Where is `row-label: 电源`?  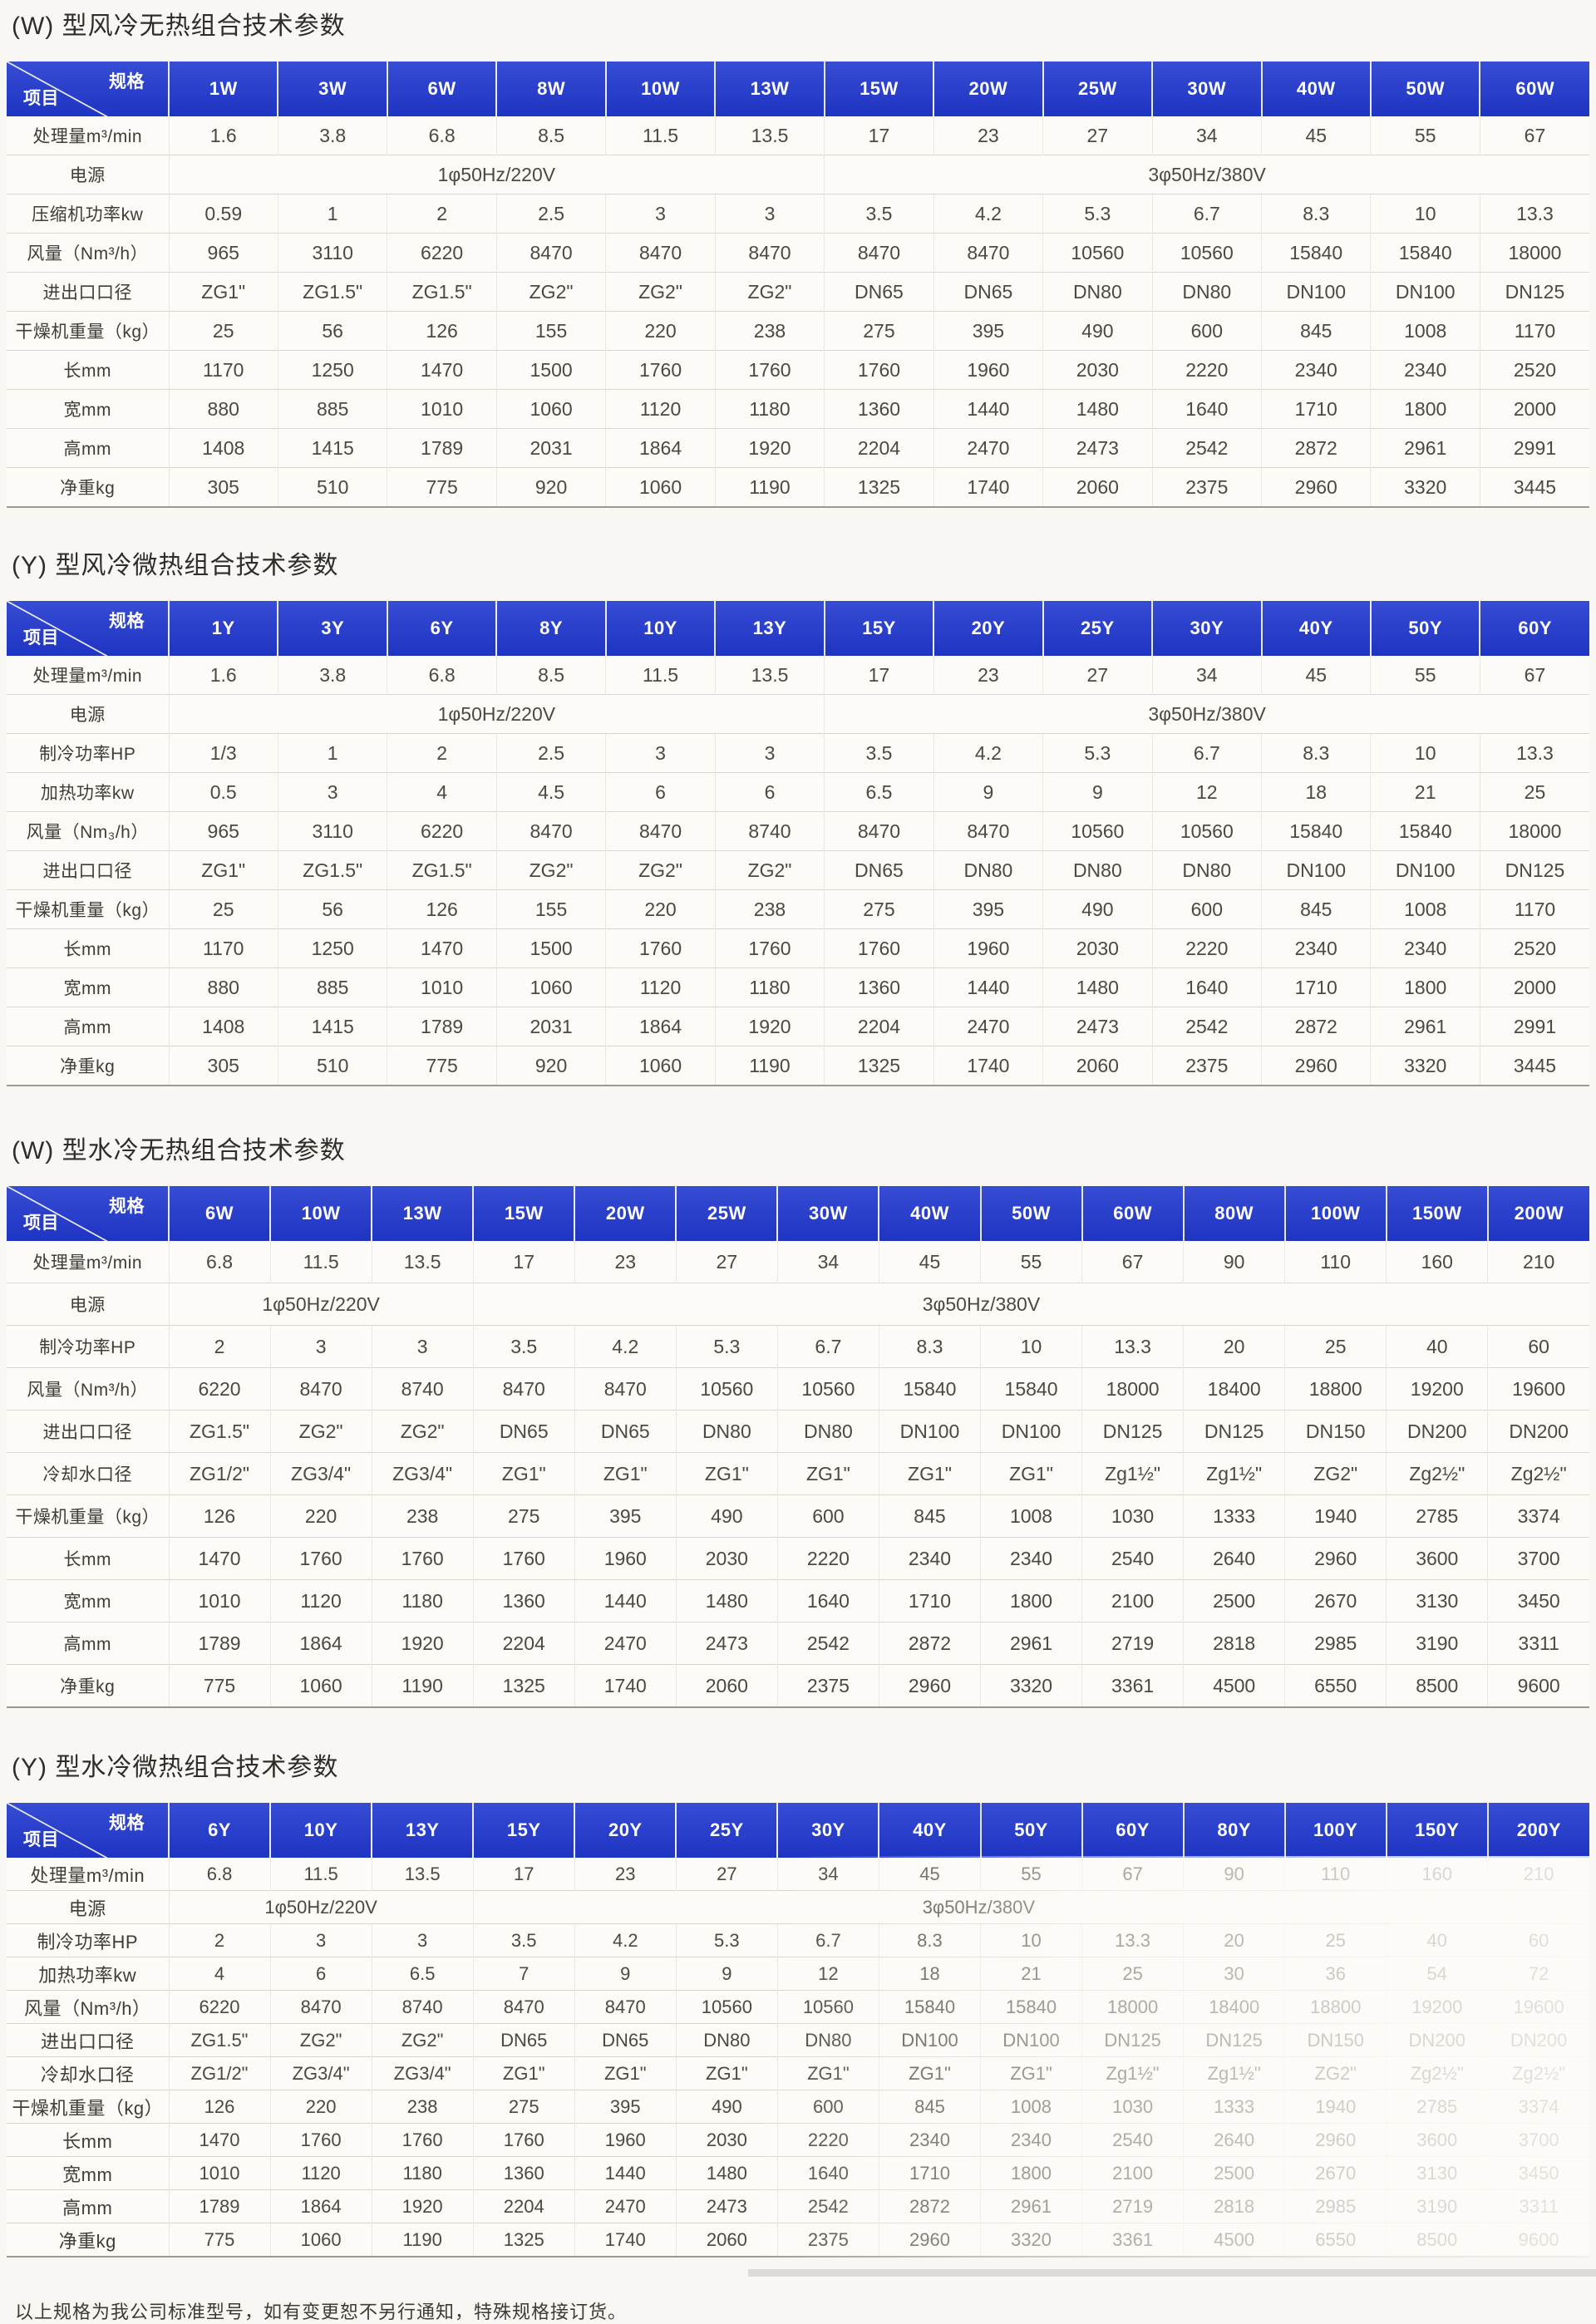 row-label: 电源 is located at coordinates (88, 174).